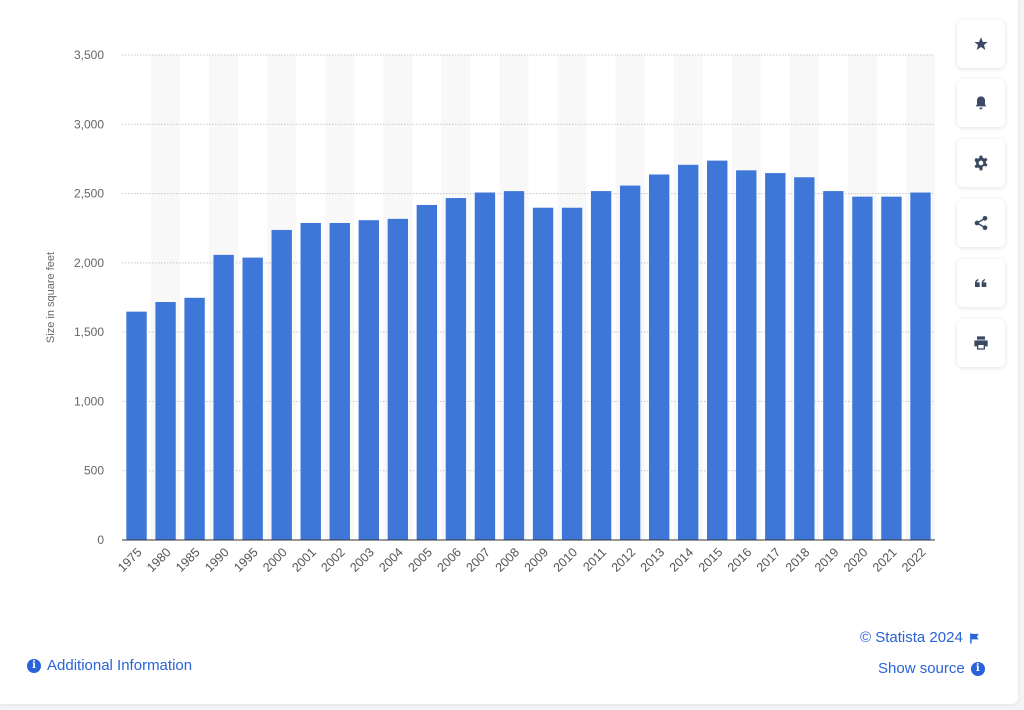 This screenshot has width=1024, height=710. I want to click on bar-2021, so click(891, 368).